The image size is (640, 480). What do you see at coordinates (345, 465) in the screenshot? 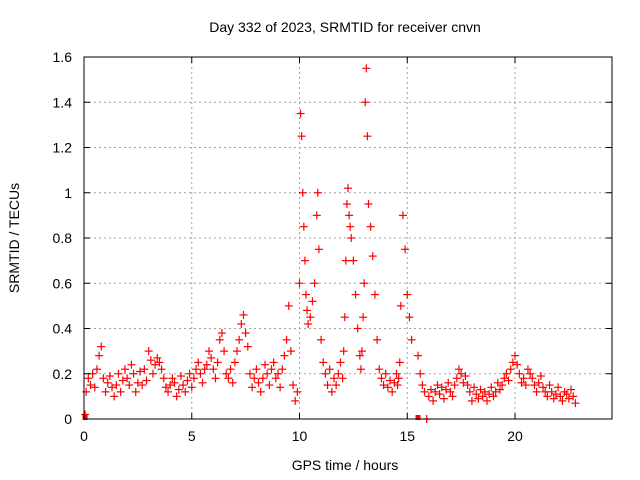
I see `x-axis-label: GPS time / hours` at bounding box center [345, 465].